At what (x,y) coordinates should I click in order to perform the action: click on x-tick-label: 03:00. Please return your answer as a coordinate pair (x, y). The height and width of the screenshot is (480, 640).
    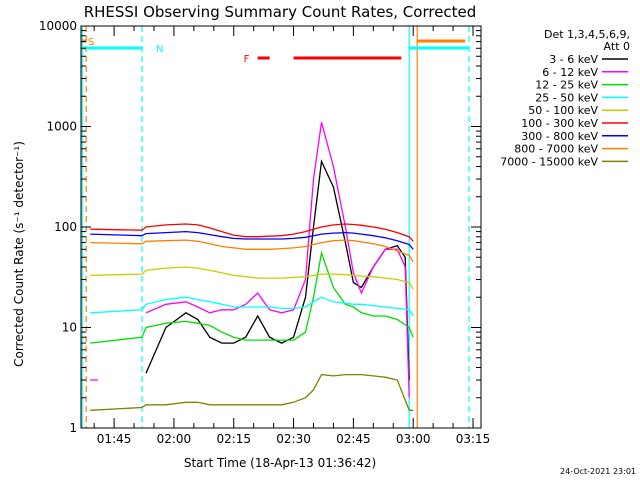
    Looking at the image, I should click on (413, 439).